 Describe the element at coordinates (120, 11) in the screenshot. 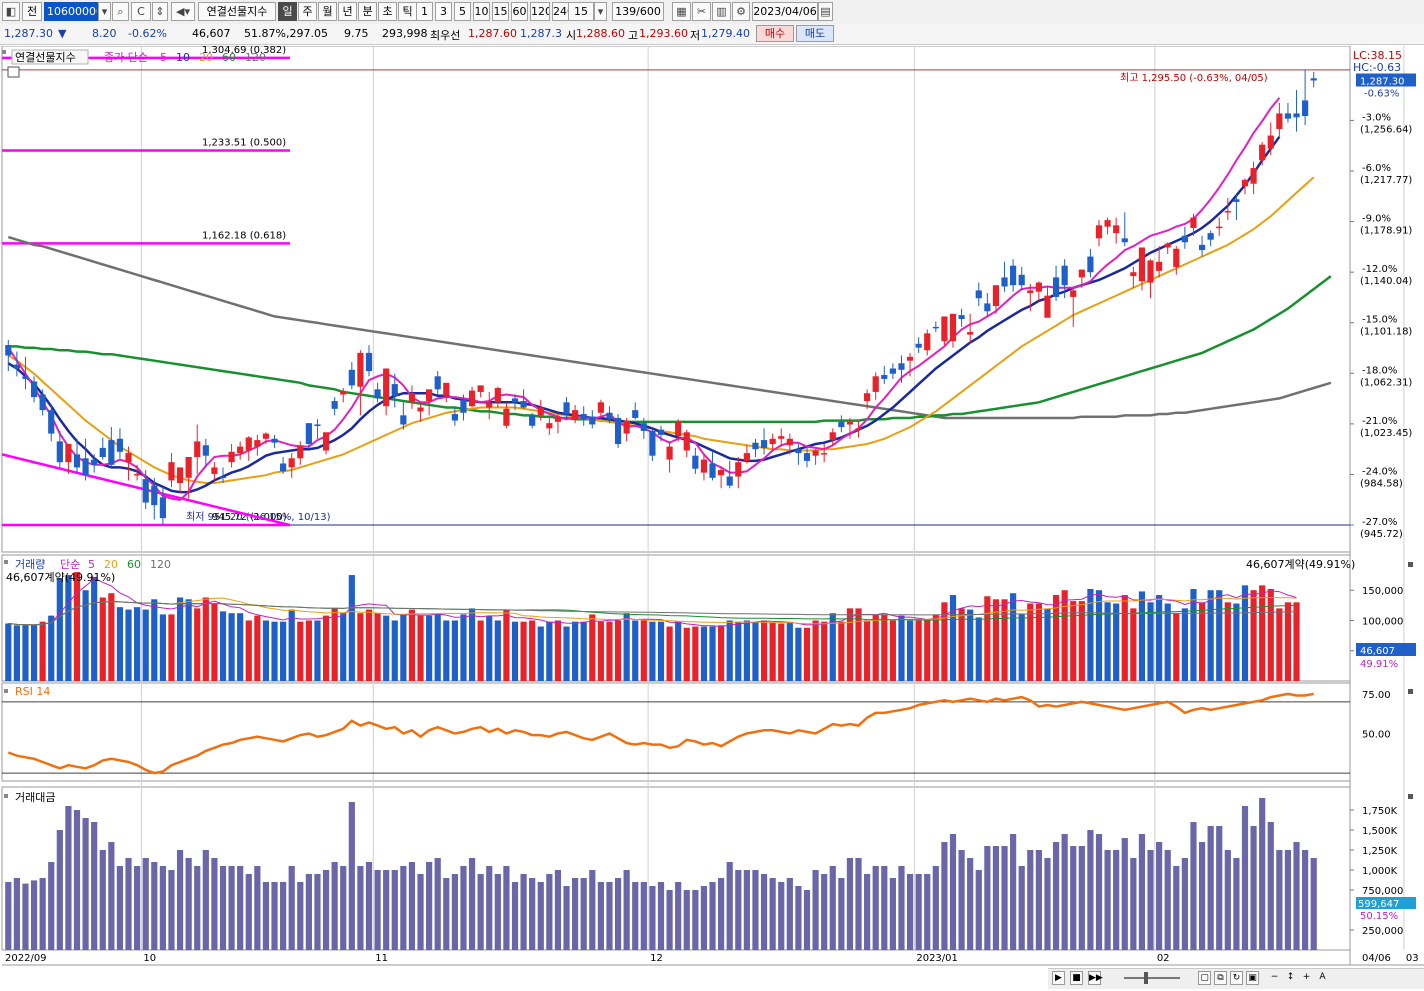

I see `search-icon: ⌕` at that location.